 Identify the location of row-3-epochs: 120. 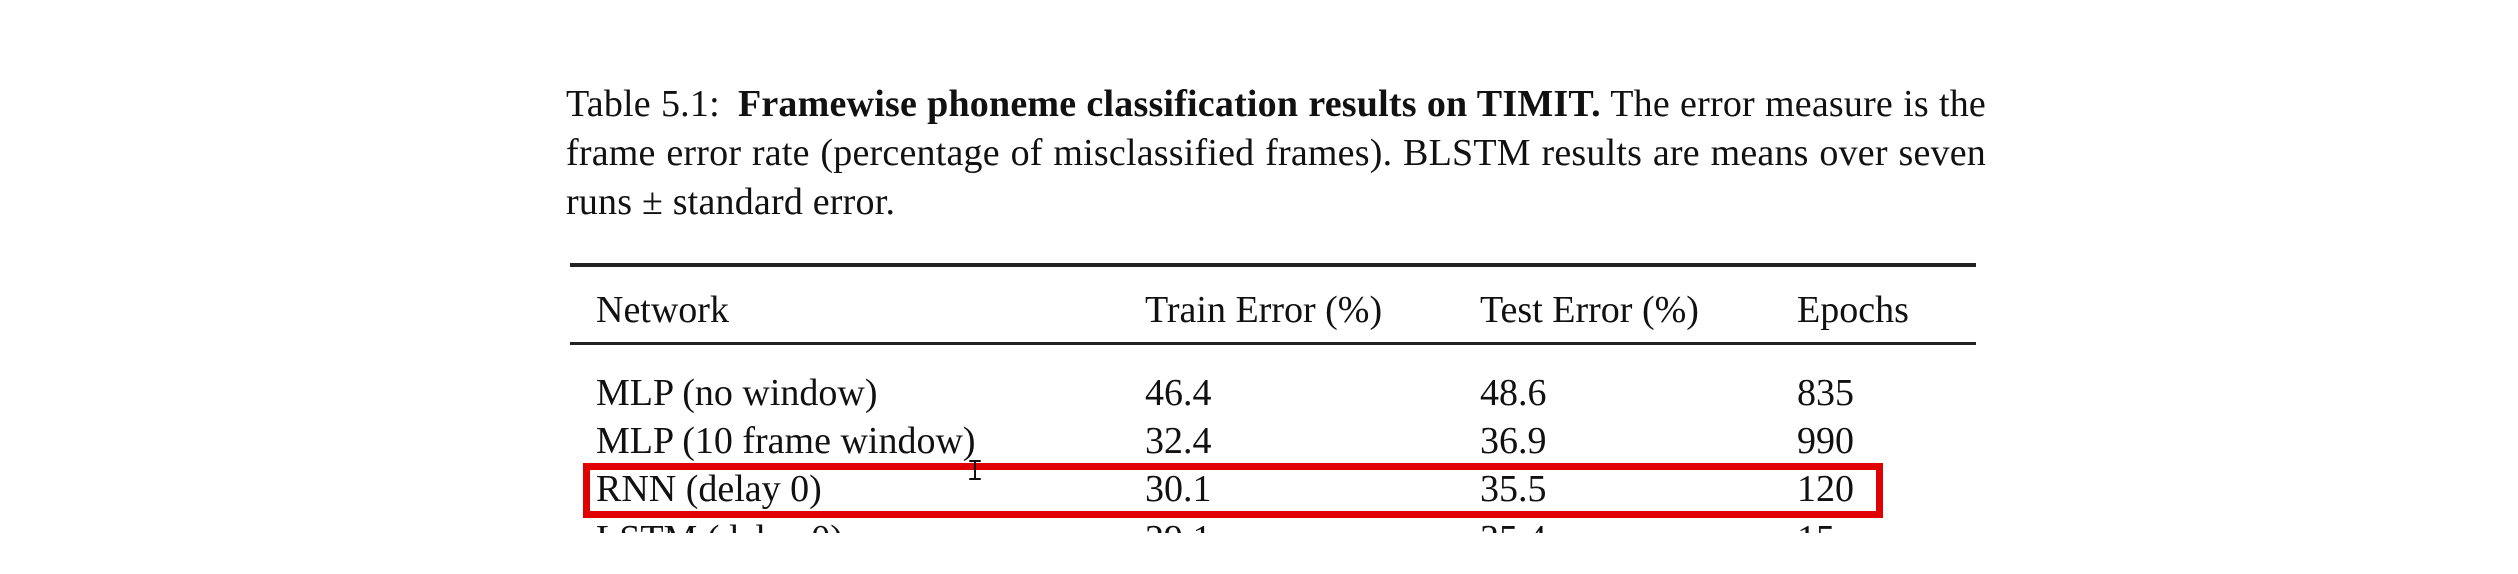
(1825, 489).